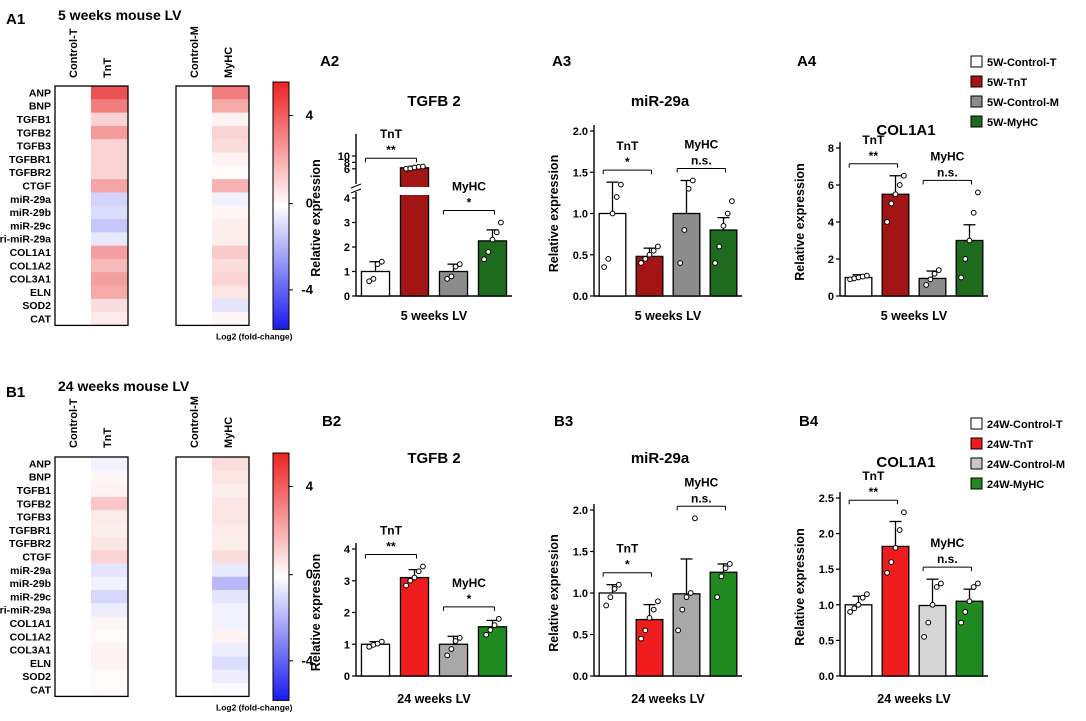 The height and width of the screenshot is (721, 1086). Describe the element at coordinates (905, 462) in the screenshot. I see `chart-title: COL1A1` at that location.